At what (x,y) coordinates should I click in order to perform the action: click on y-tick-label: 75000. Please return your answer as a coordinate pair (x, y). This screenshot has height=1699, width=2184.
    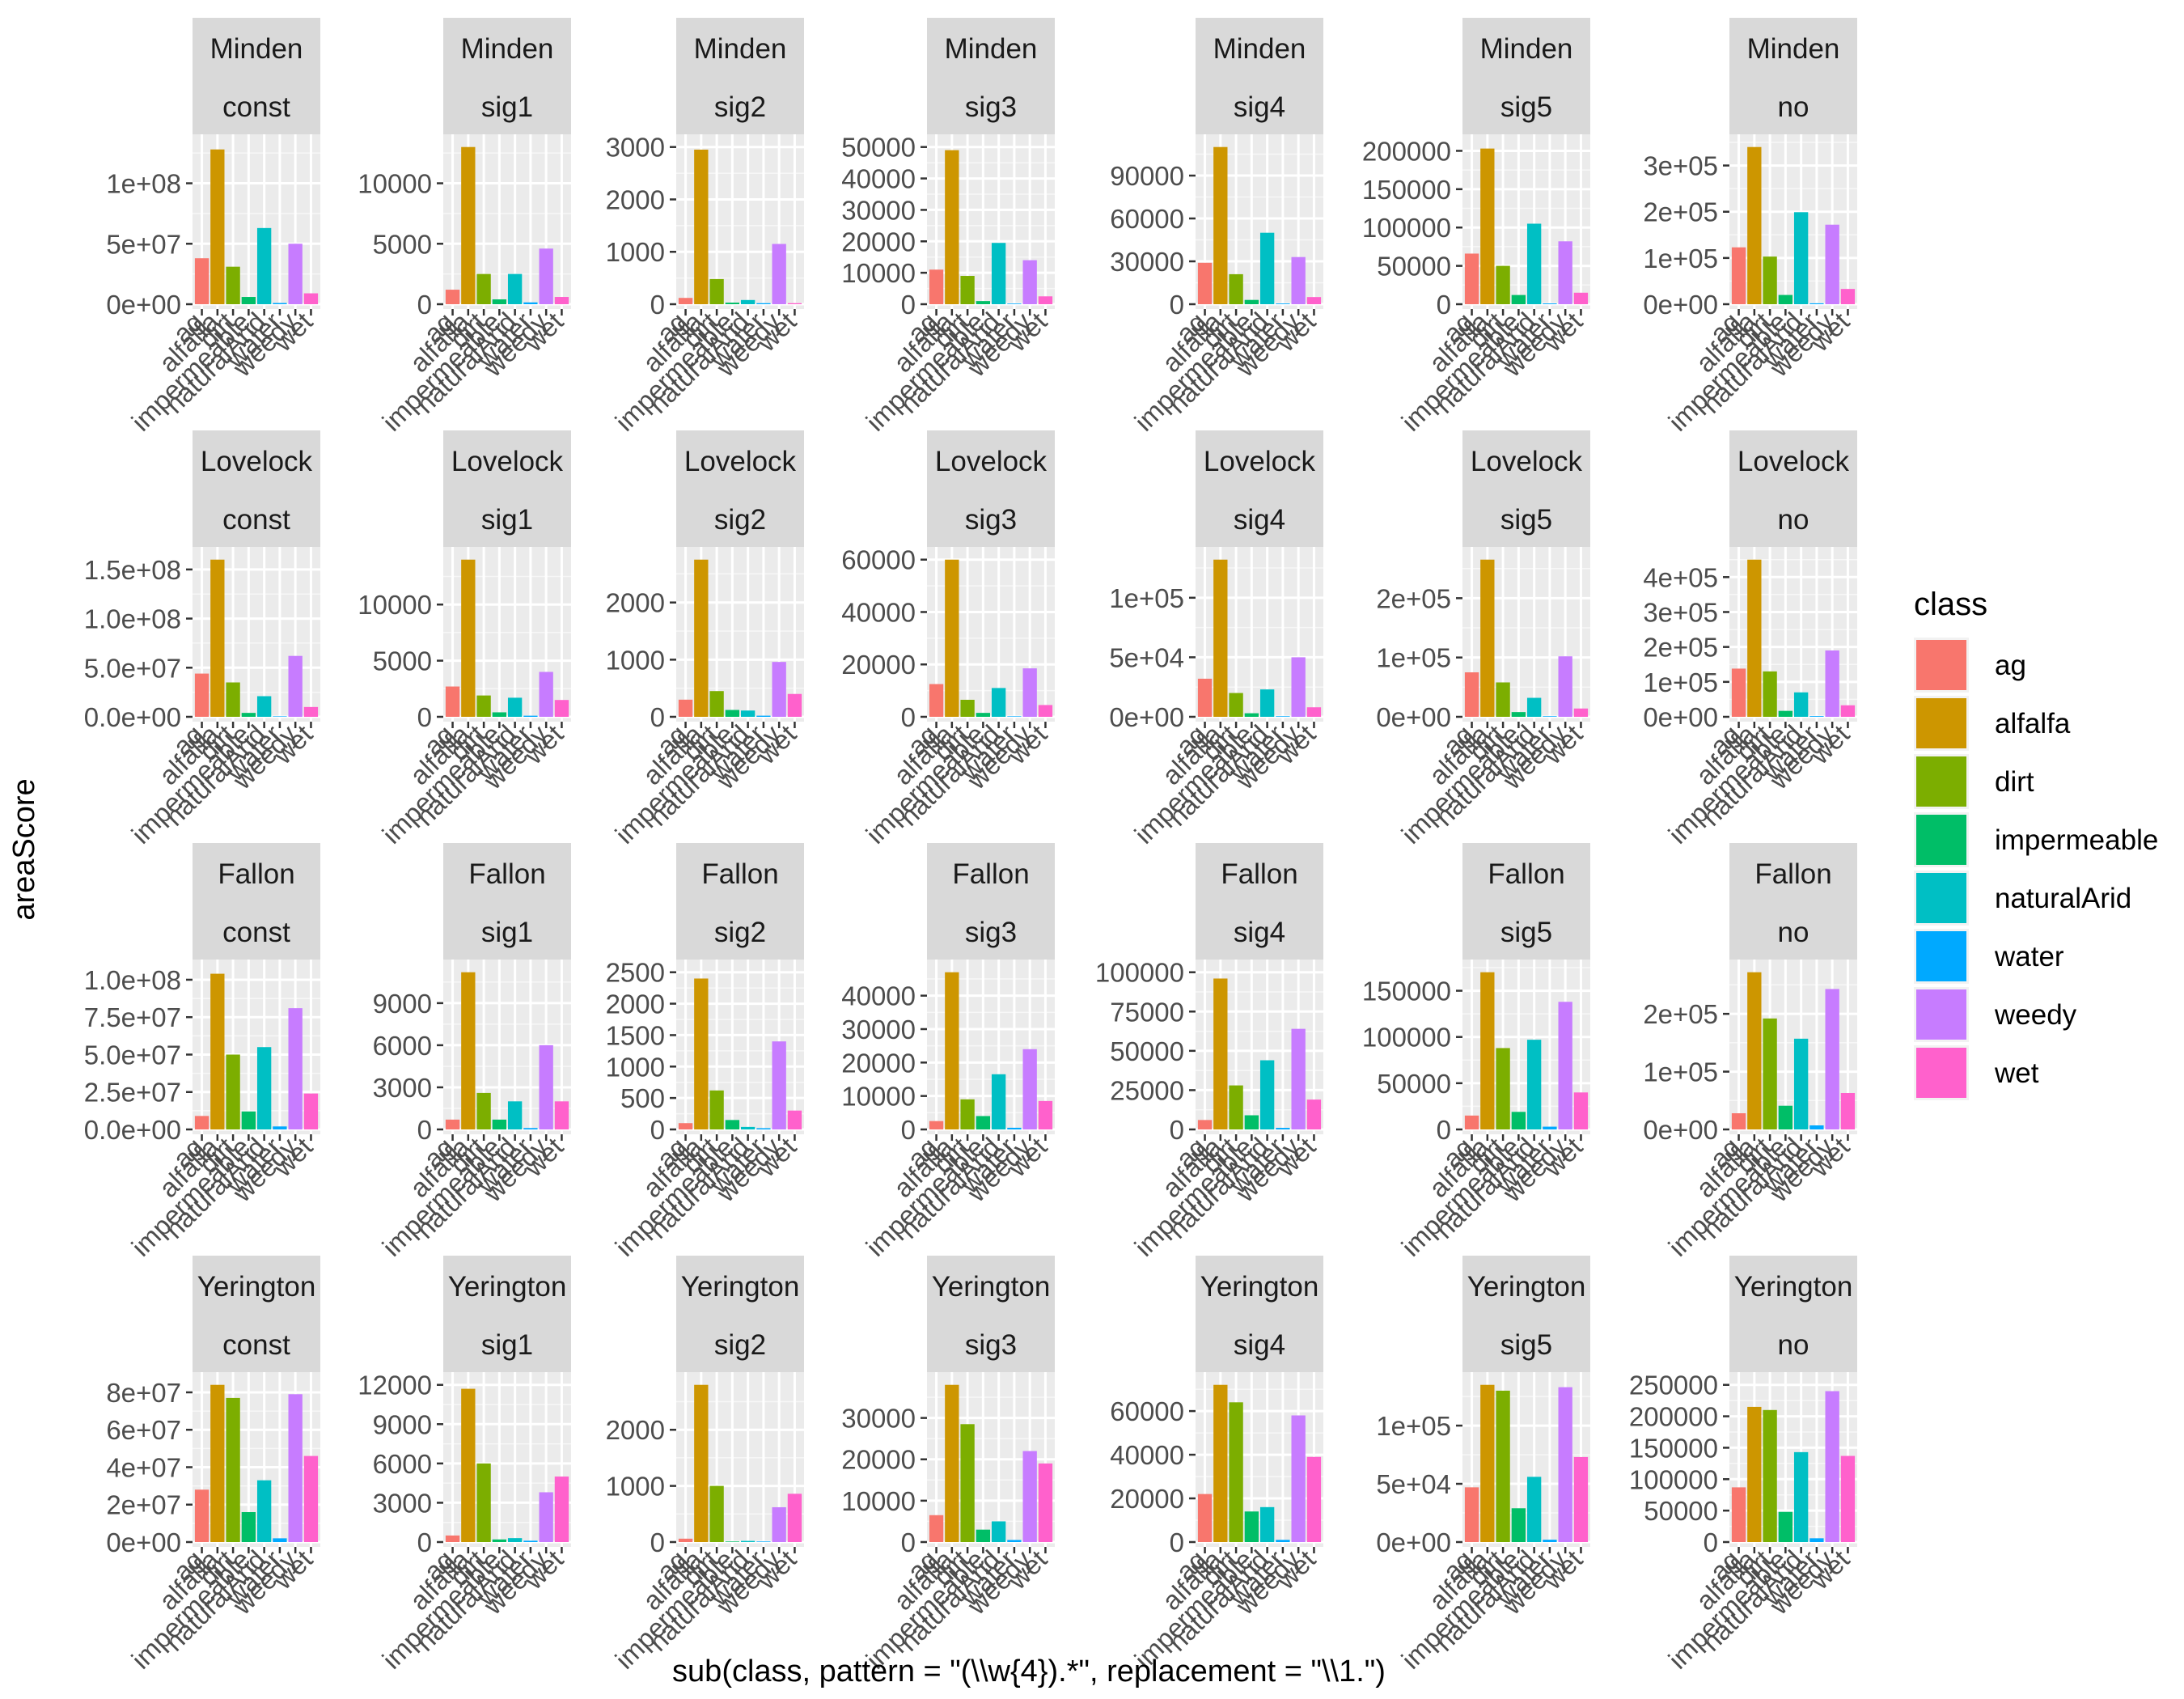
    Looking at the image, I should click on (1147, 1012).